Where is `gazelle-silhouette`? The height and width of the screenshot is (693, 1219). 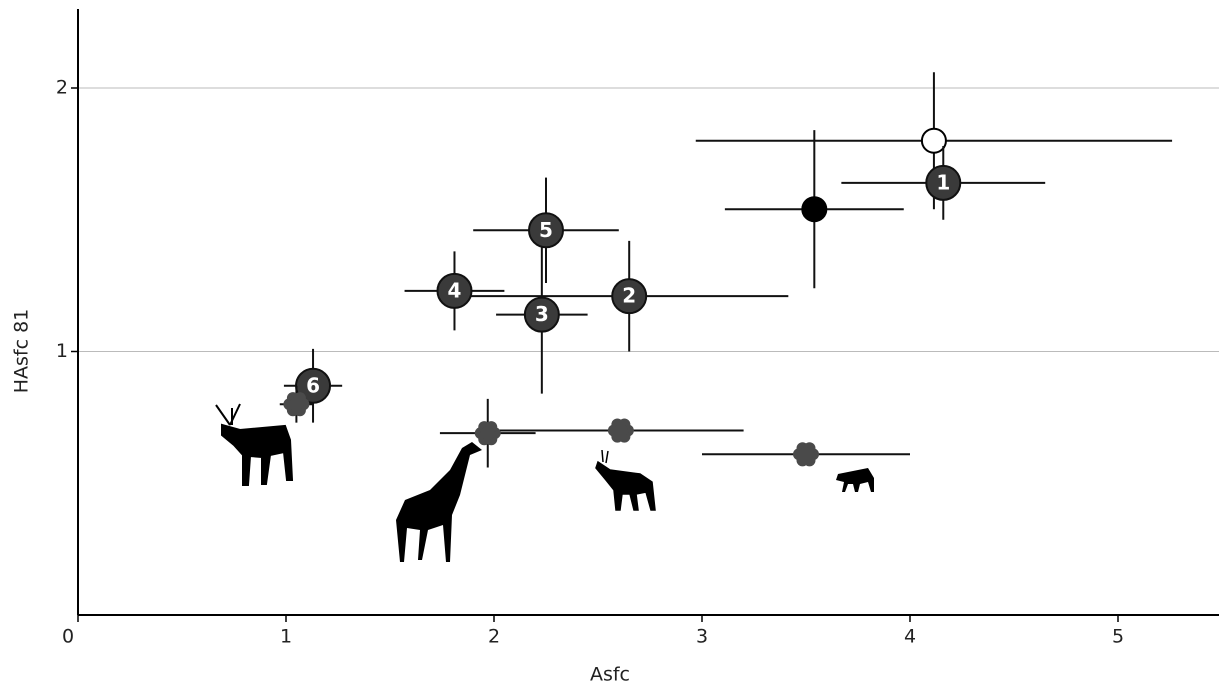 gazelle-silhouette is located at coordinates (625, 480).